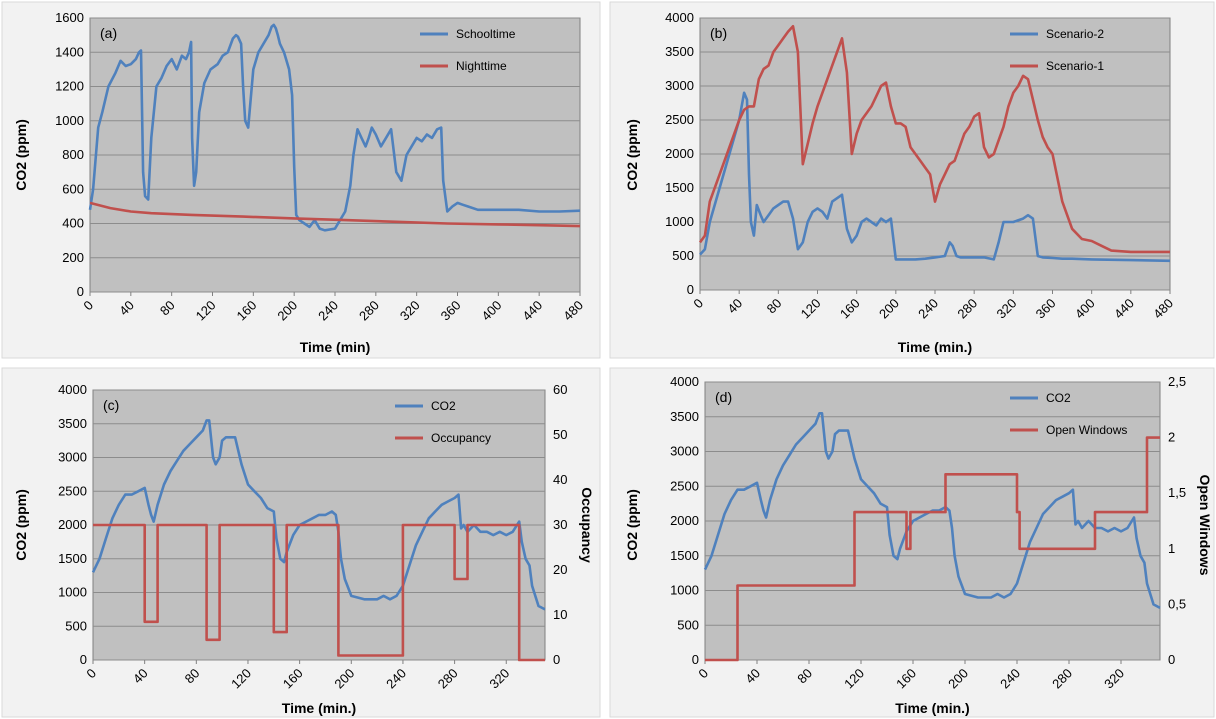 The height and width of the screenshot is (719, 1216). What do you see at coordinates (69, 17) in the screenshot?
I see `y-tick-label: 1600` at bounding box center [69, 17].